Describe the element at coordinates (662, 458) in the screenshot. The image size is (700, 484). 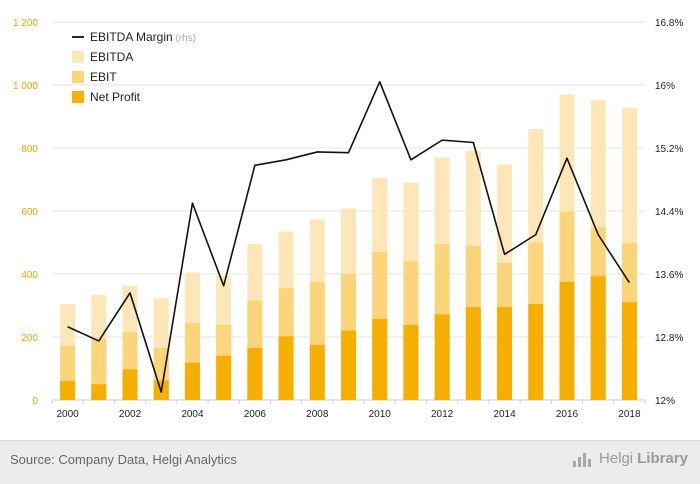
I see `brand-bold: Library` at that location.